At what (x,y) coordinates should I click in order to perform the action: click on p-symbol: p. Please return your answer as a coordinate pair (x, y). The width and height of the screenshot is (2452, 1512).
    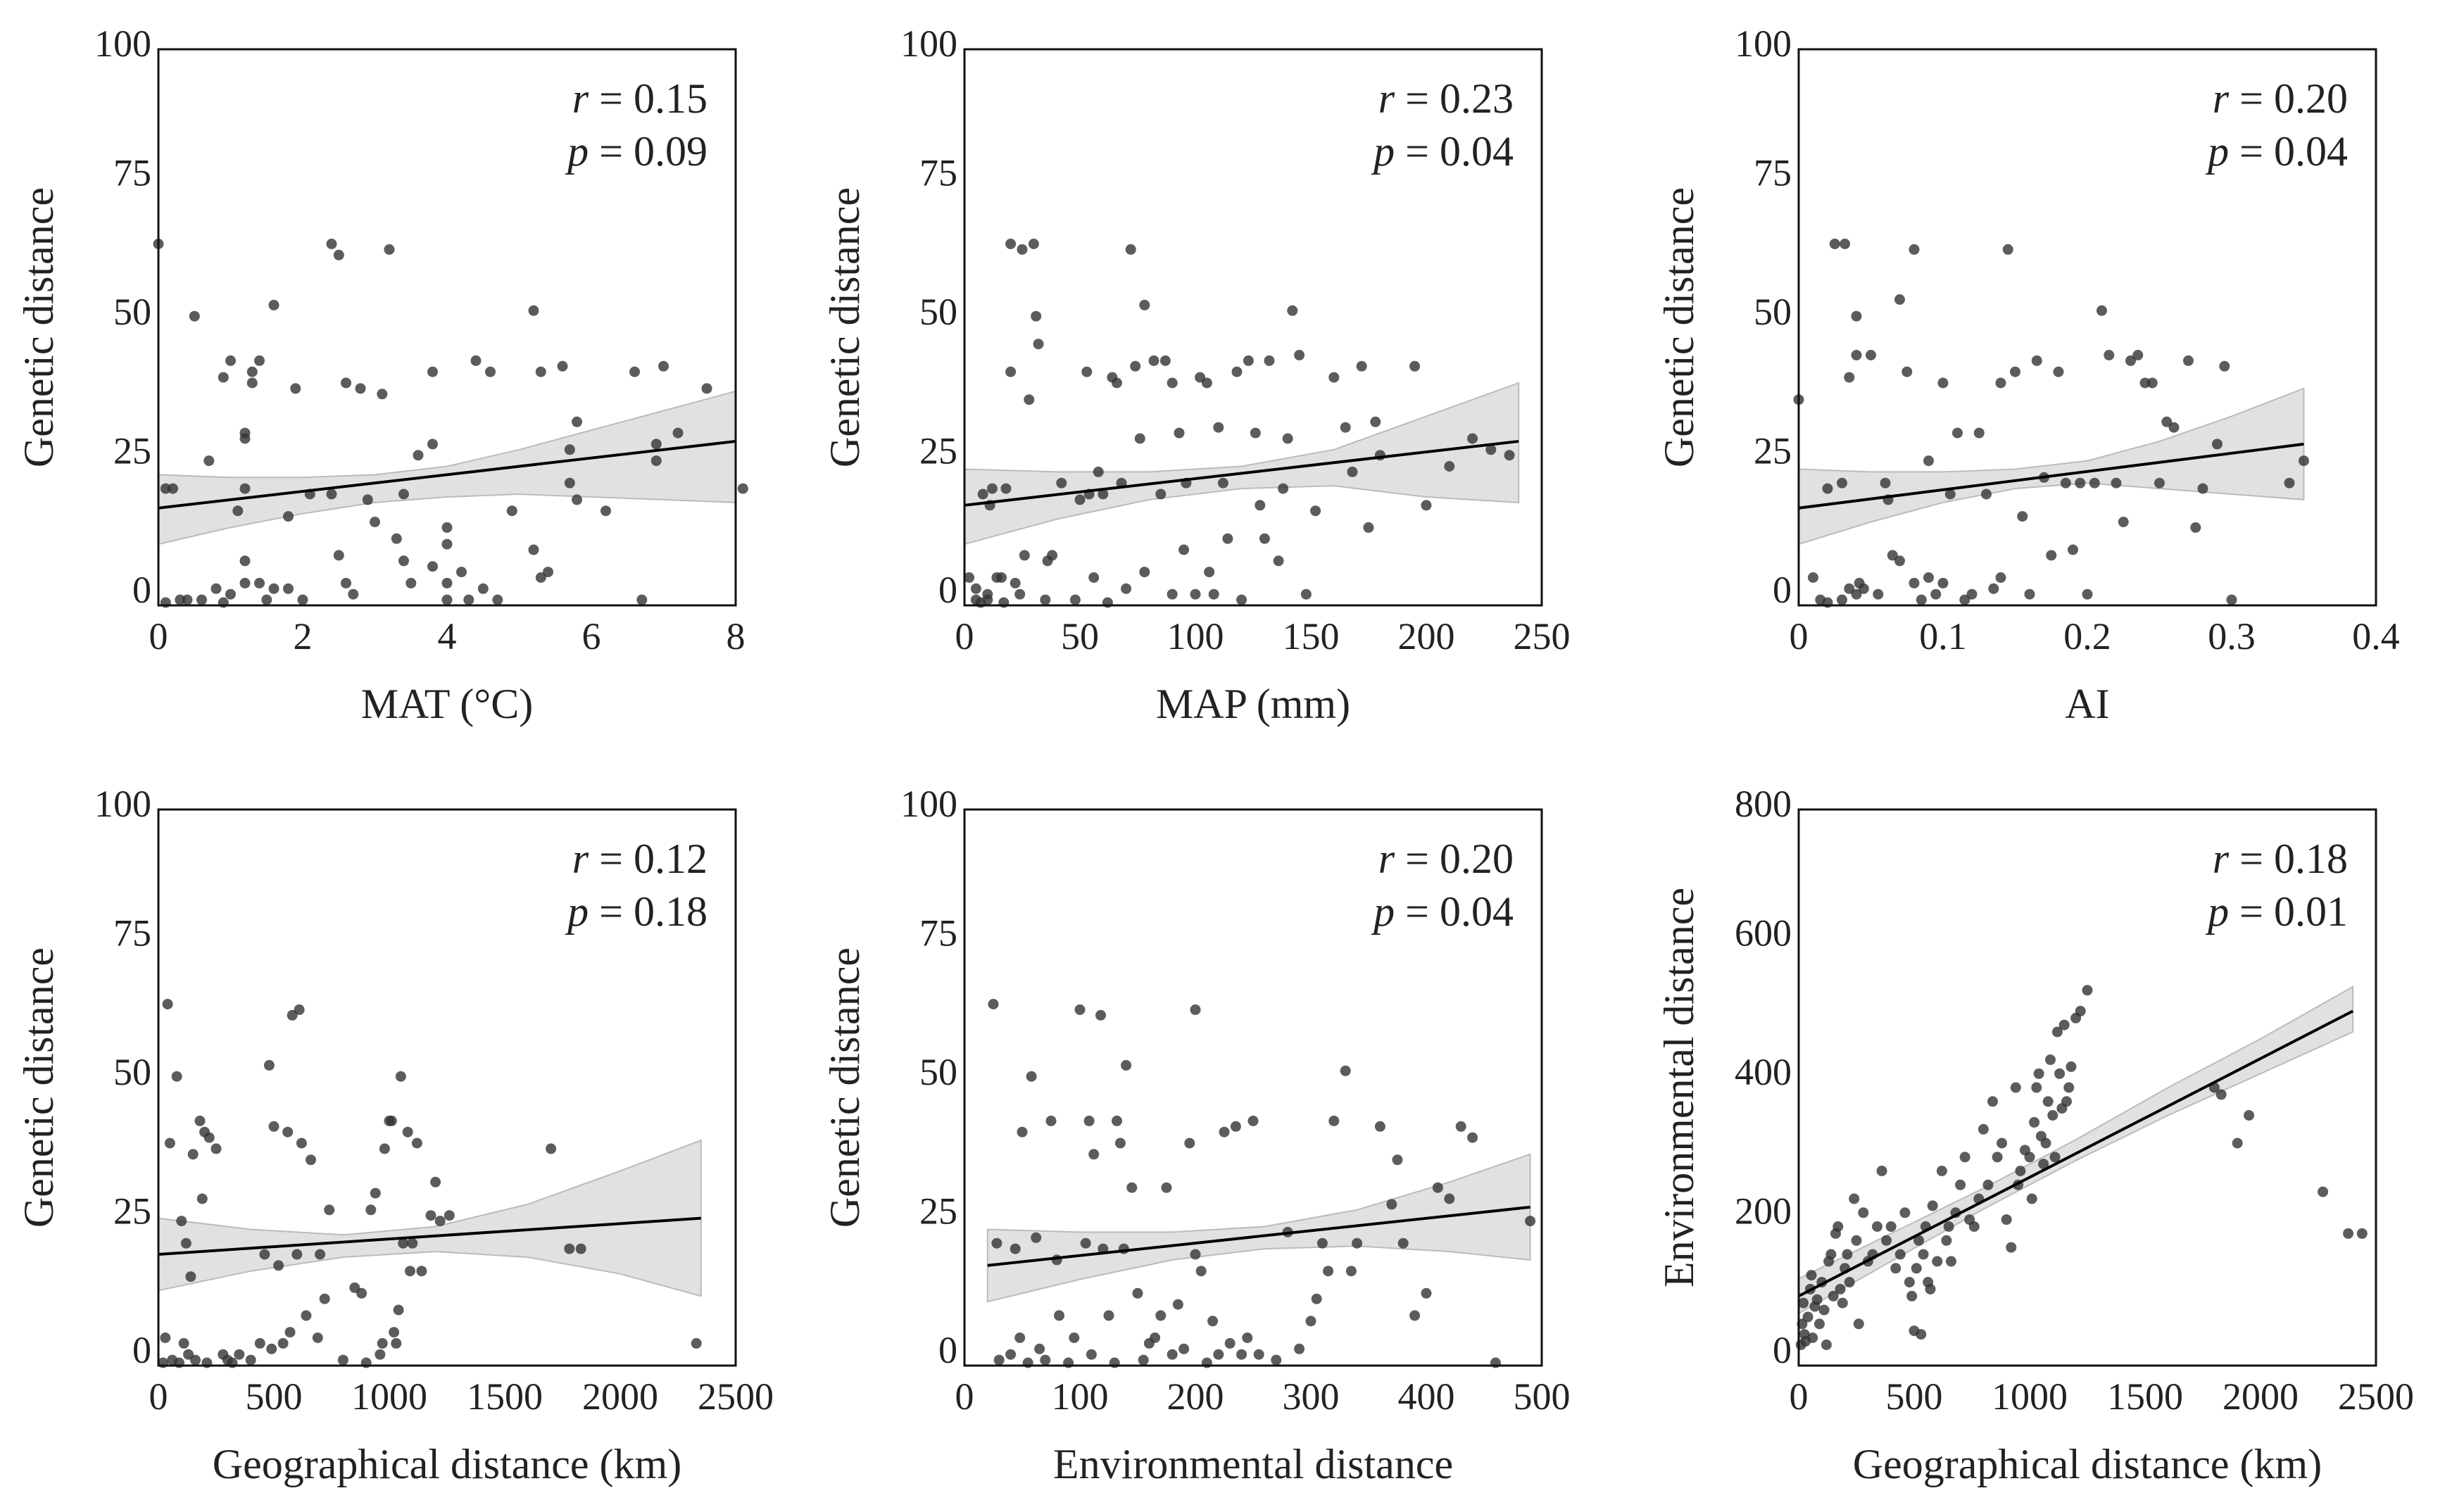
    Looking at the image, I should click on (577, 911).